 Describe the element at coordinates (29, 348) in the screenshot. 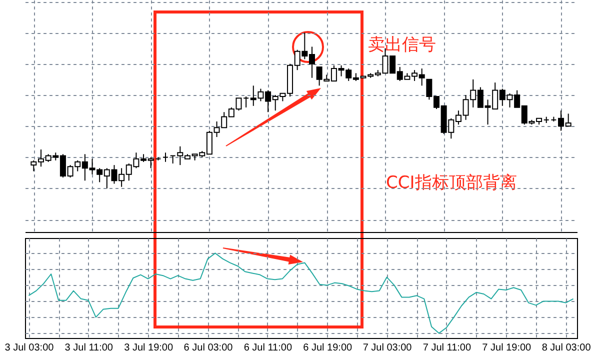

I see `x-tick-label: 3 Jul 03:00` at that location.